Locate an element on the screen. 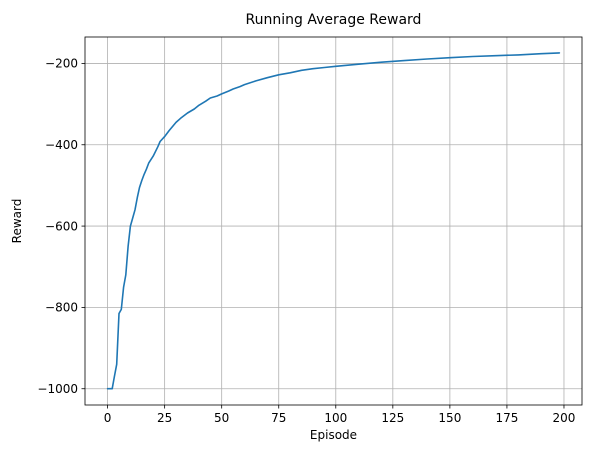  y-tick-label: −400 is located at coordinates (61, 145).